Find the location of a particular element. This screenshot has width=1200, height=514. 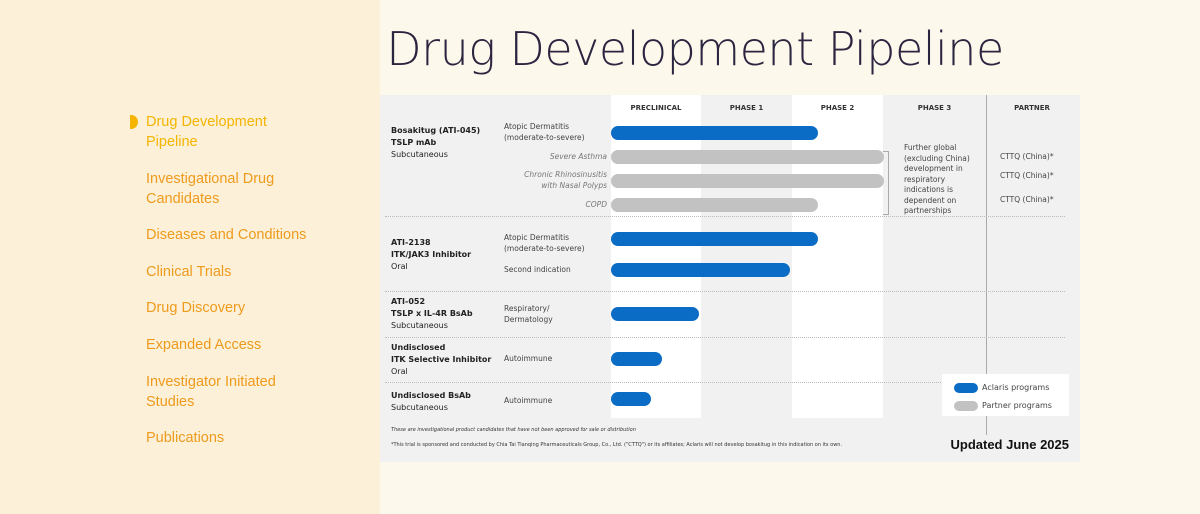

indication-label: Chronic Rhinosinusitis with Nasal Polyps is located at coordinates (565, 180).